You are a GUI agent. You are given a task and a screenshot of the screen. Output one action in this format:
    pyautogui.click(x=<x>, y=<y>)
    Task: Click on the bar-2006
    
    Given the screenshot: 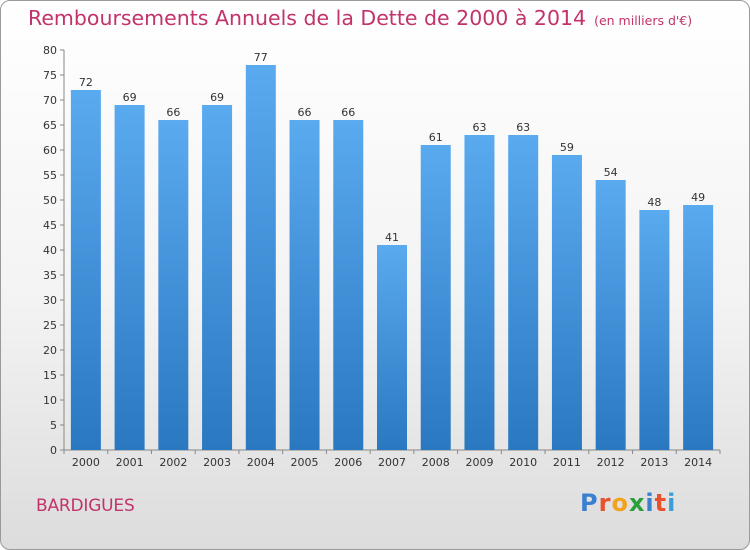 What is the action you would take?
    pyautogui.click(x=348, y=285)
    